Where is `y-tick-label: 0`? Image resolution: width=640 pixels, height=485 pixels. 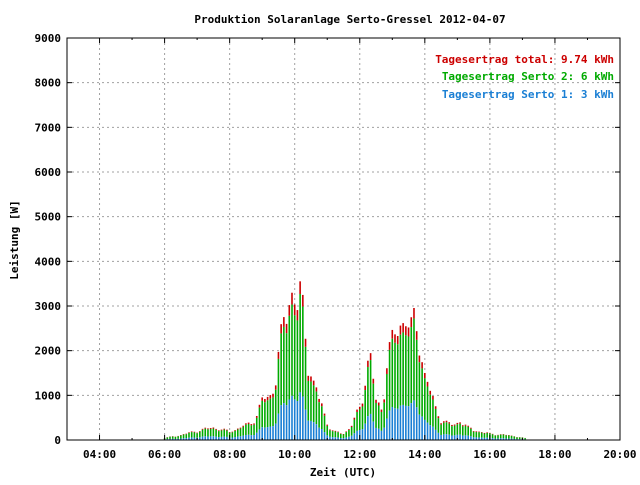
y-tick-label: 0 is located at coordinates (57, 440).